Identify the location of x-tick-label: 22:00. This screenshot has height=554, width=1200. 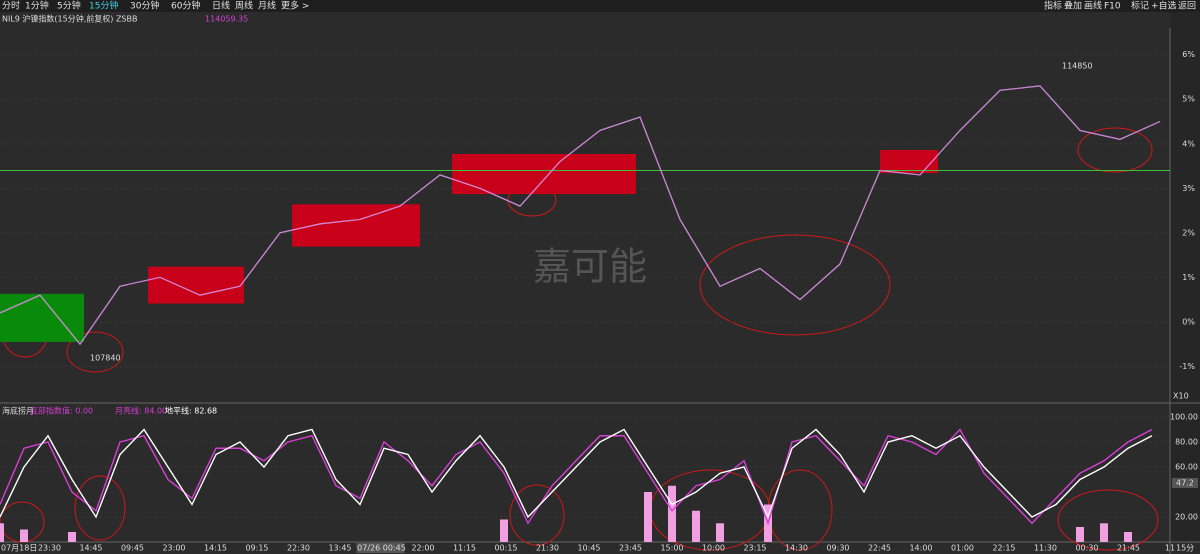
(422, 548).